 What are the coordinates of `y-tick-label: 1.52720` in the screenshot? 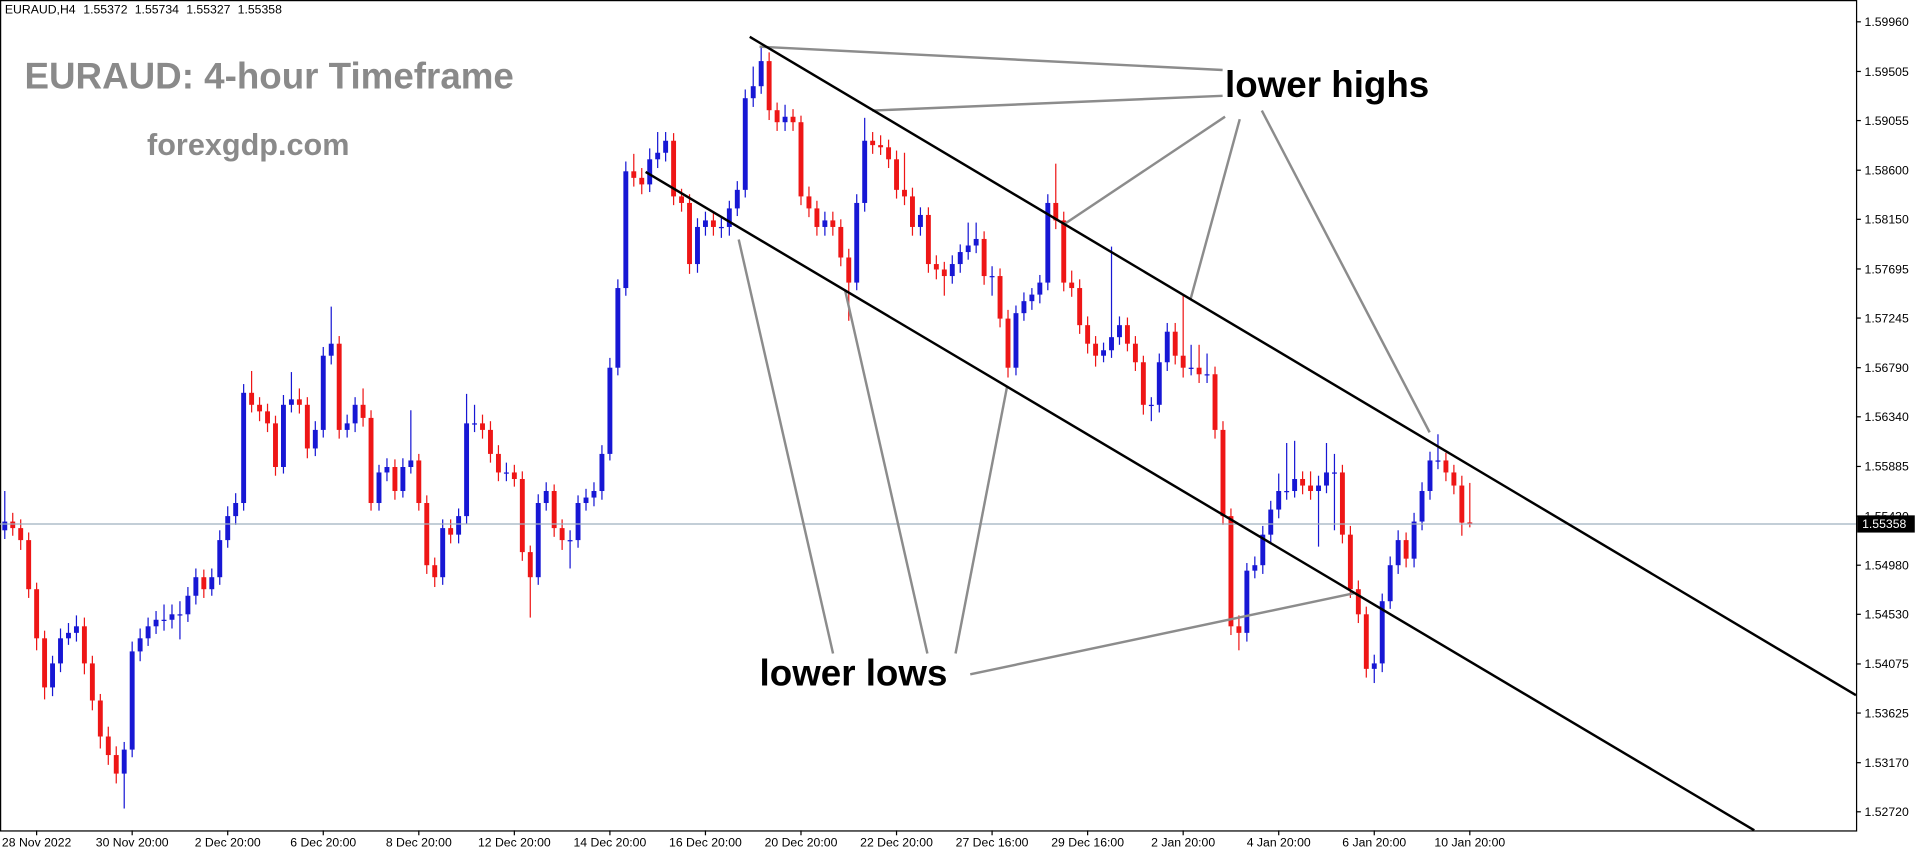 It's located at (1887, 812).